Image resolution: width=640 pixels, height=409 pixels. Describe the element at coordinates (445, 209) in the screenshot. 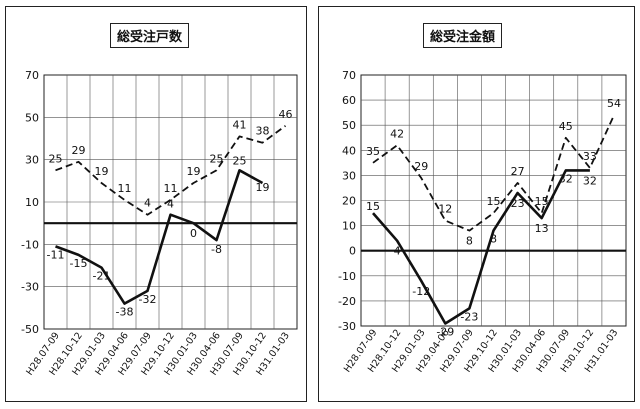

I see `data-label: 12` at that location.